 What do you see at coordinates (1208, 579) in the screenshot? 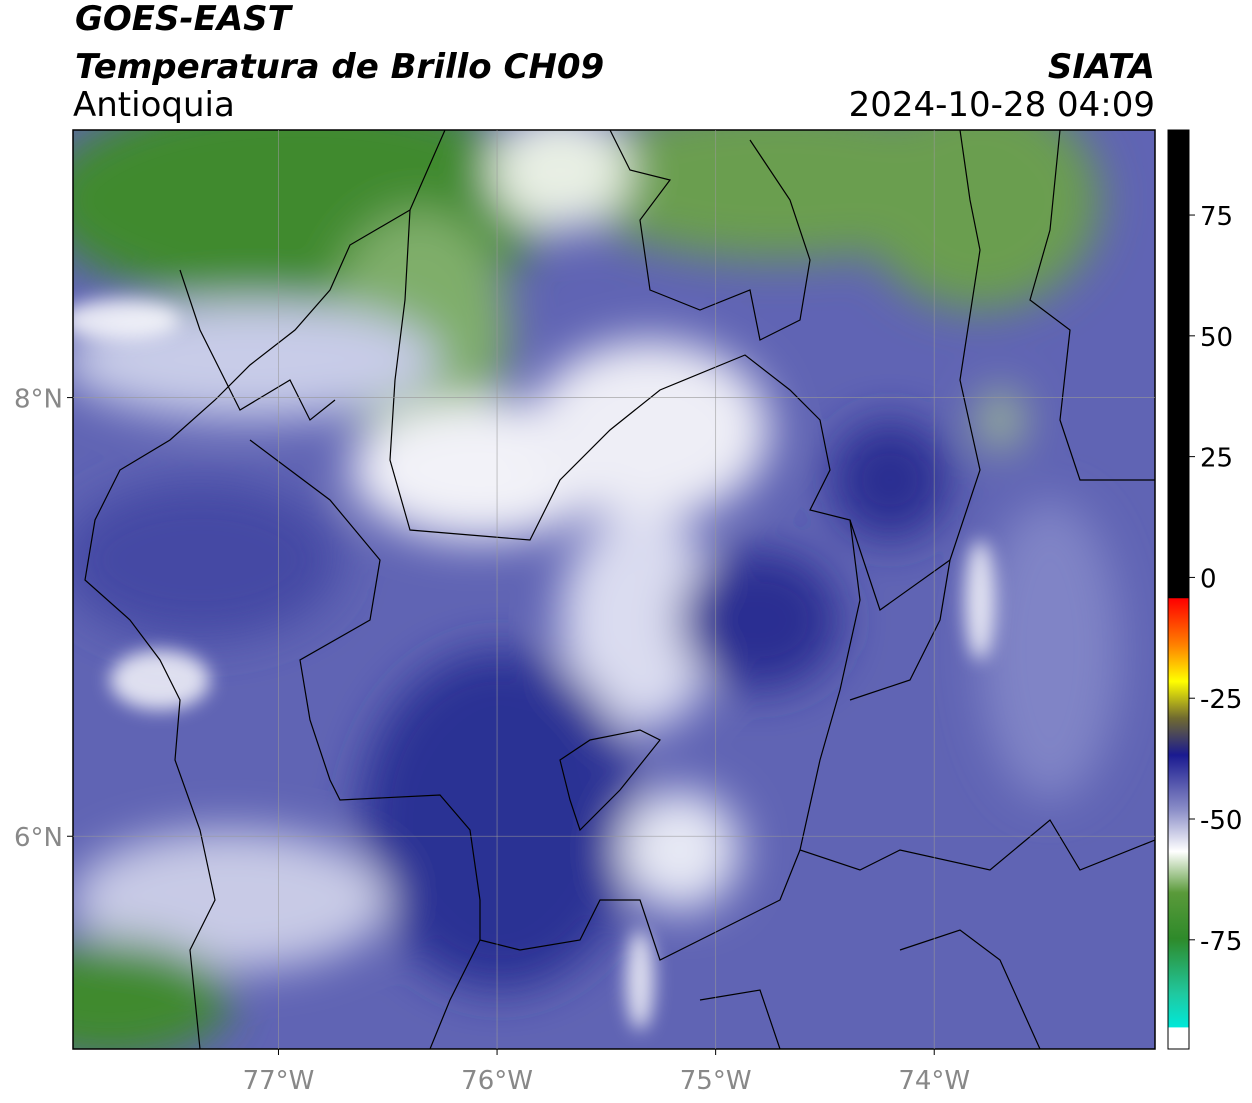
I see `colorbar-tick-label: 0` at bounding box center [1208, 579].